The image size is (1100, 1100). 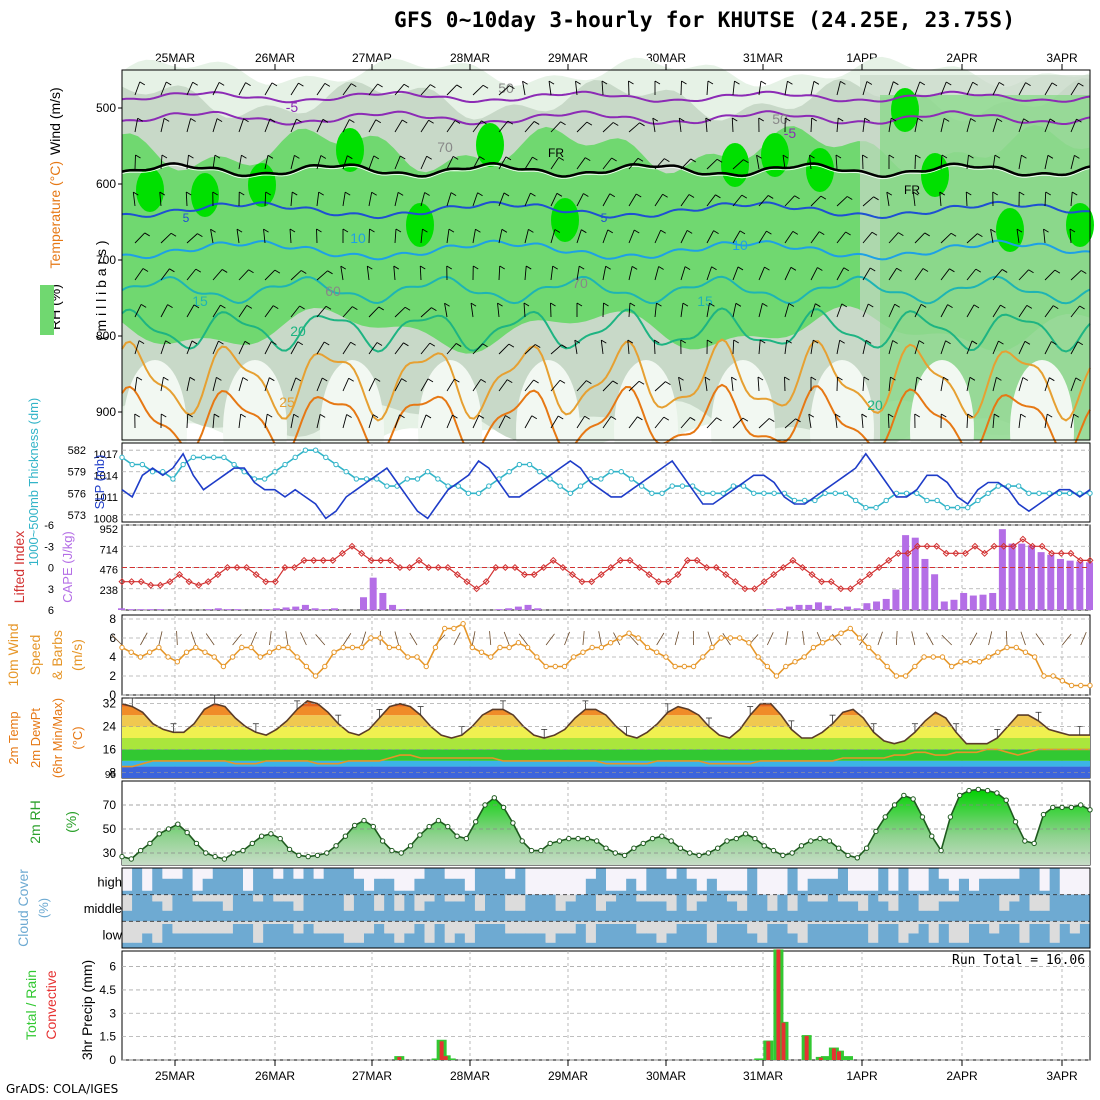 I want to click on wind-axis-label-1: 10m Wind, so click(x=13, y=654).